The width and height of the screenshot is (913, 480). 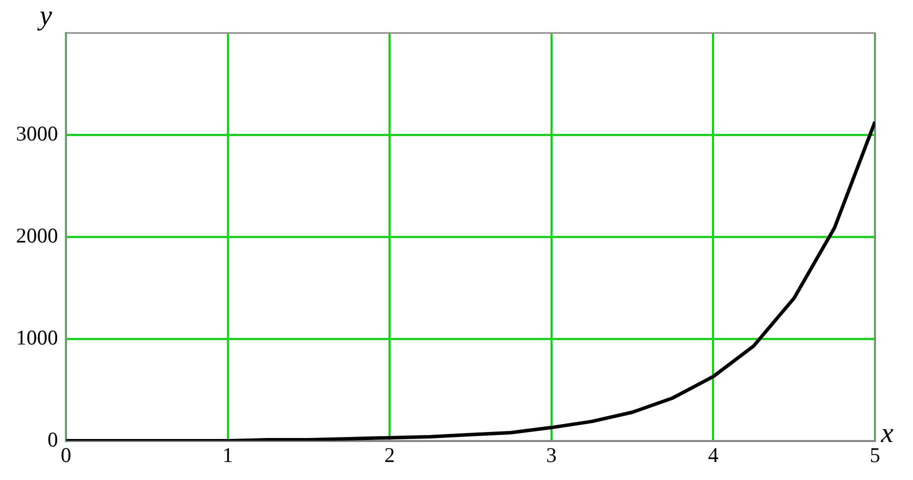 What do you see at coordinates (875, 454) in the screenshot?
I see `x-tick-label: 5` at bounding box center [875, 454].